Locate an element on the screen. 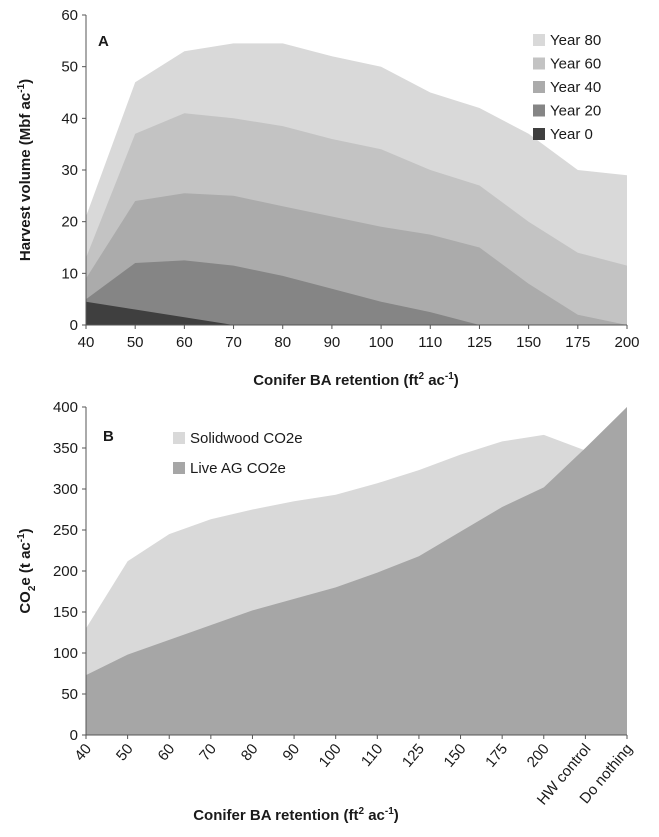  y-tick-label: 250 is located at coordinates (65, 530).